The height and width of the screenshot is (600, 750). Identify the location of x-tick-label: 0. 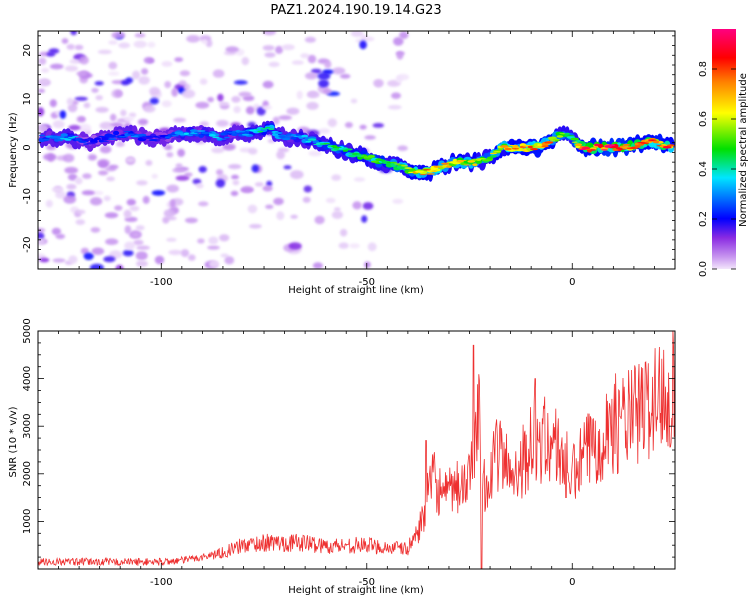
(572, 282).